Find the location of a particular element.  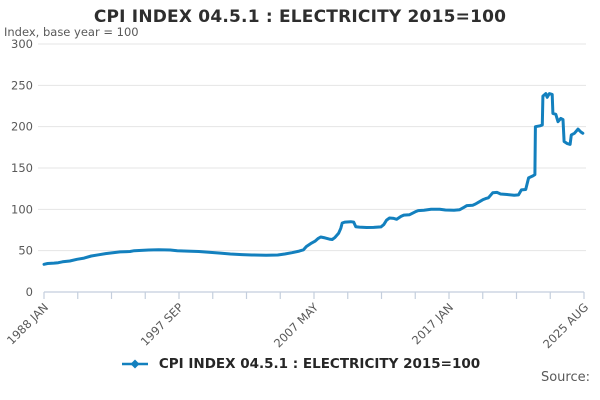

legend-label: CPI INDEX 04.5.1 : ELECTRICITY 2015=100 is located at coordinates (319, 364).